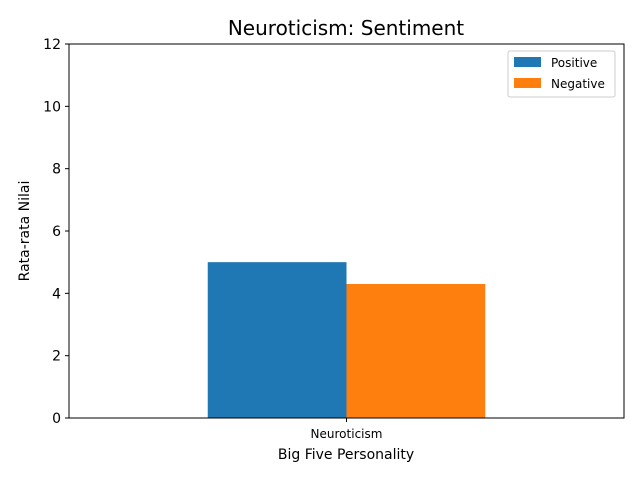 Image resolution: width=640 pixels, height=480 pixels. I want to click on legend-swatch-negative, so click(527, 83).